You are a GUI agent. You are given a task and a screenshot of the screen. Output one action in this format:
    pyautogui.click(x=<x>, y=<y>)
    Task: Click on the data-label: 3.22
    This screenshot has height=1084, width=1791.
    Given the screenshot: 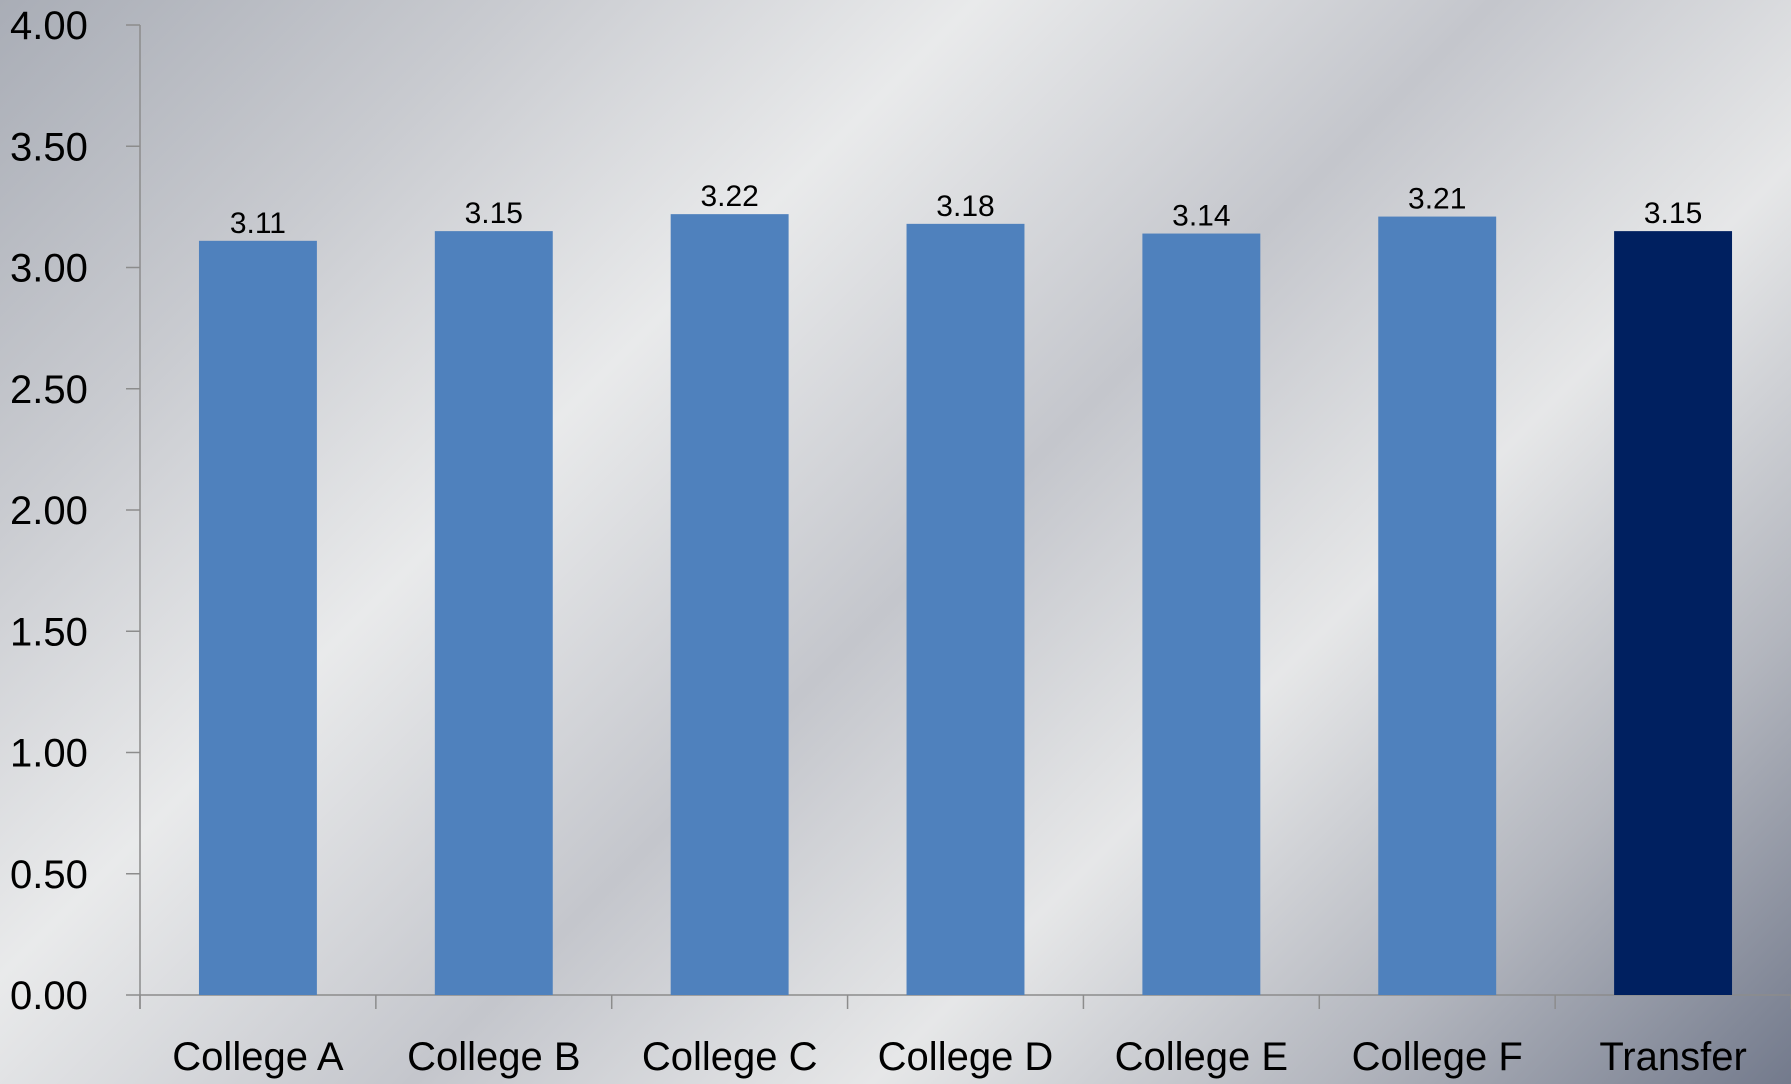 What is the action you would take?
    pyautogui.click(x=729, y=196)
    